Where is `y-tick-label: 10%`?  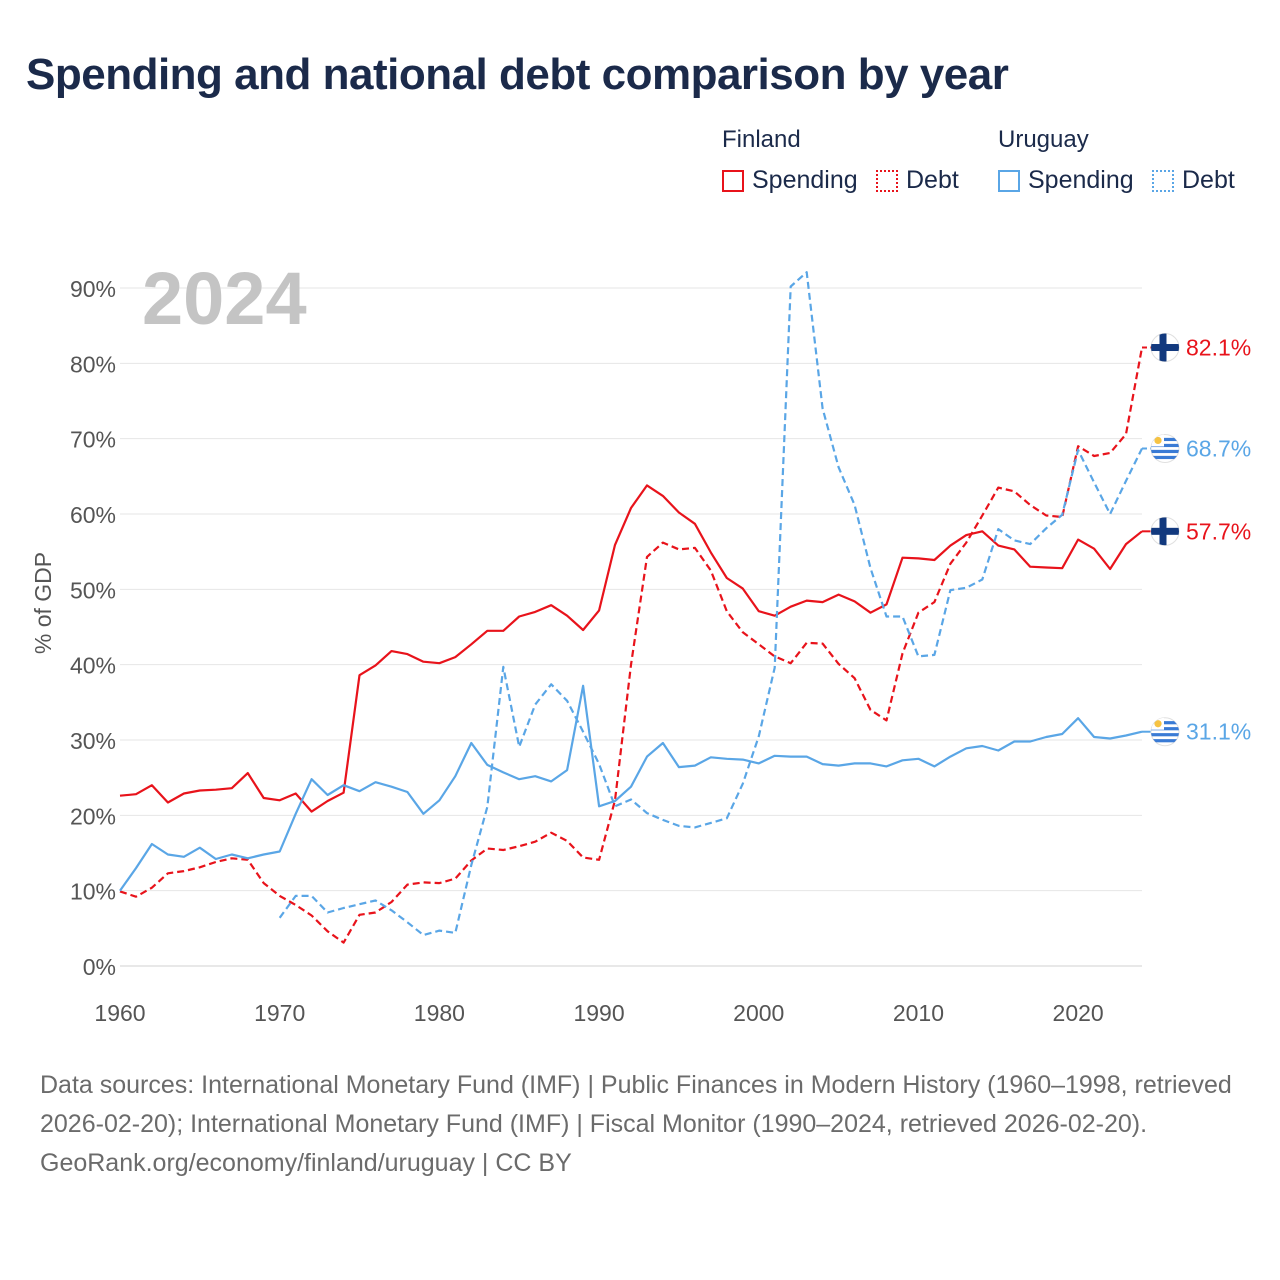 y-tick-label: 10% is located at coordinates (93, 892).